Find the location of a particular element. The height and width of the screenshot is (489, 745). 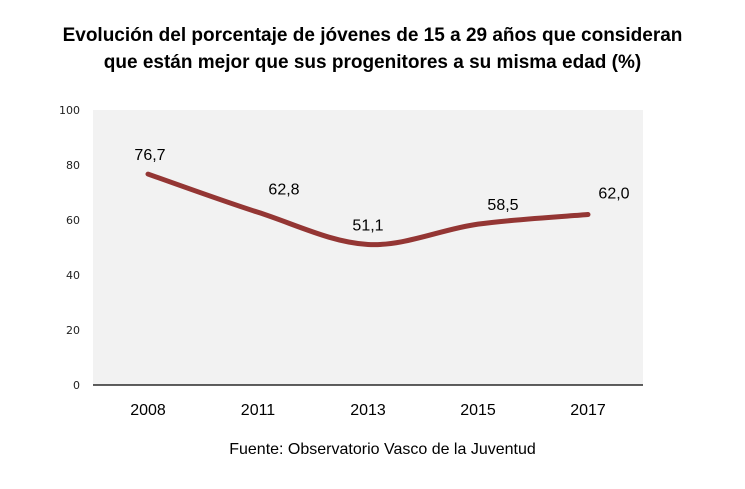

x-tick-label: 2013 is located at coordinates (368, 410).